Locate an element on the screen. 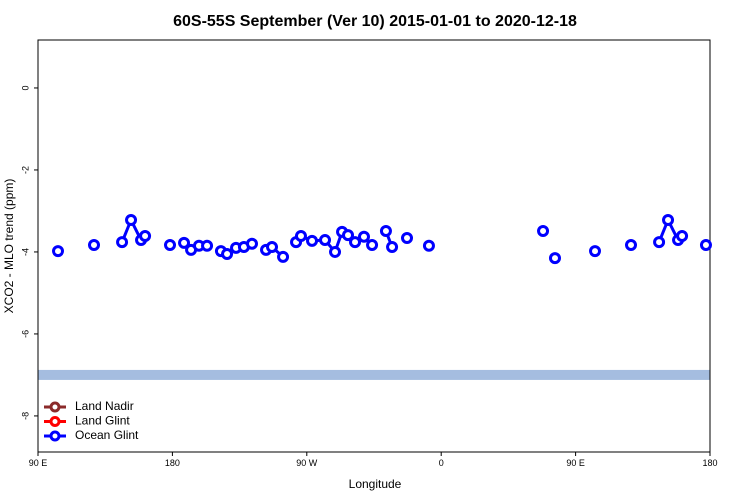 The image size is (750, 500). y-tick-label: -2 is located at coordinates (25, 170).